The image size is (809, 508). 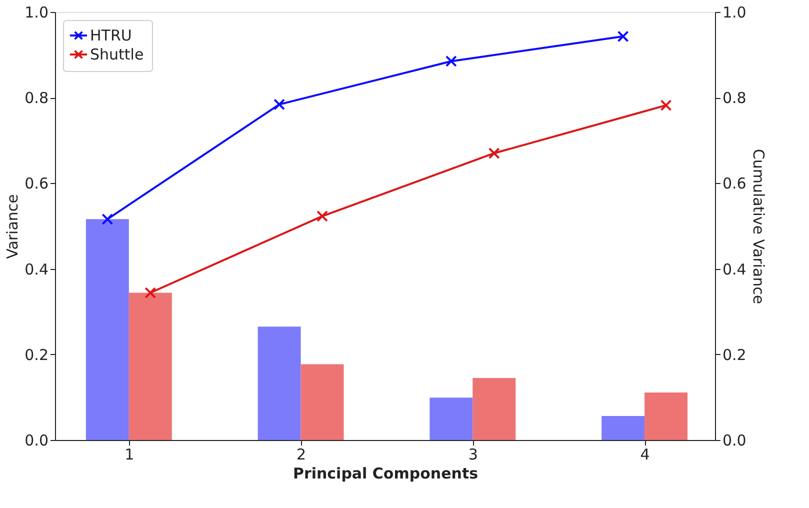 What do you see at coordinates (301, 455) in the screenshot?
I see `x-tick-label: 2` at bounding box center [301, 455].